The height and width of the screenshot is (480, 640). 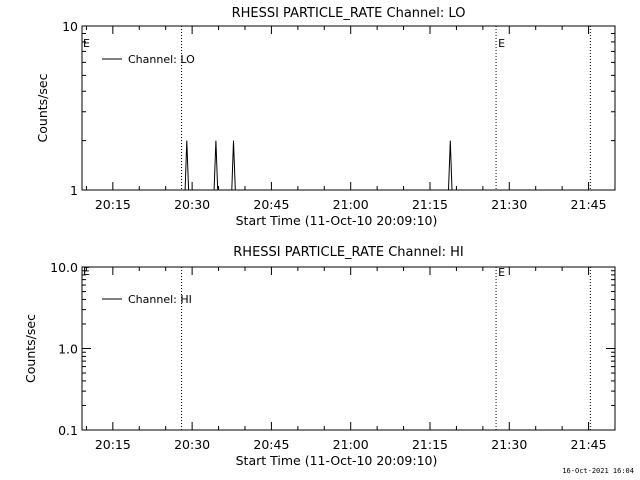 What do you see at coordinates (74, 190) in the screenshot?
I see `y-tick-label: 1` at bounding box center [74, 190].